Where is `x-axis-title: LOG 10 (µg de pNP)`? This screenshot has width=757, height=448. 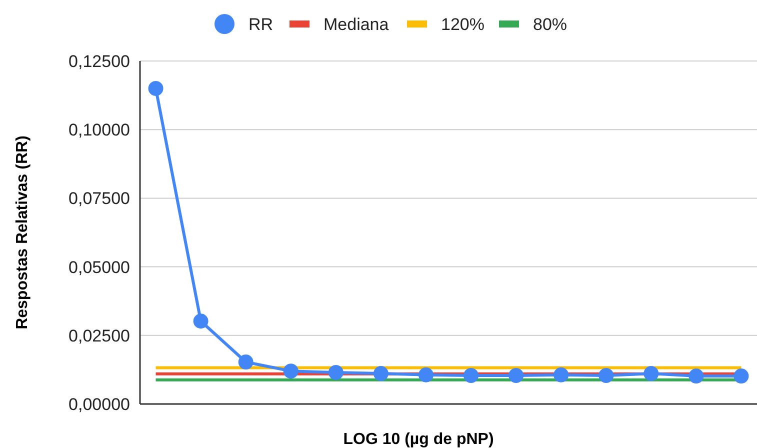
x-axis-title: LOG 10 (µg de pNP) is located at coordinates (418, 439).